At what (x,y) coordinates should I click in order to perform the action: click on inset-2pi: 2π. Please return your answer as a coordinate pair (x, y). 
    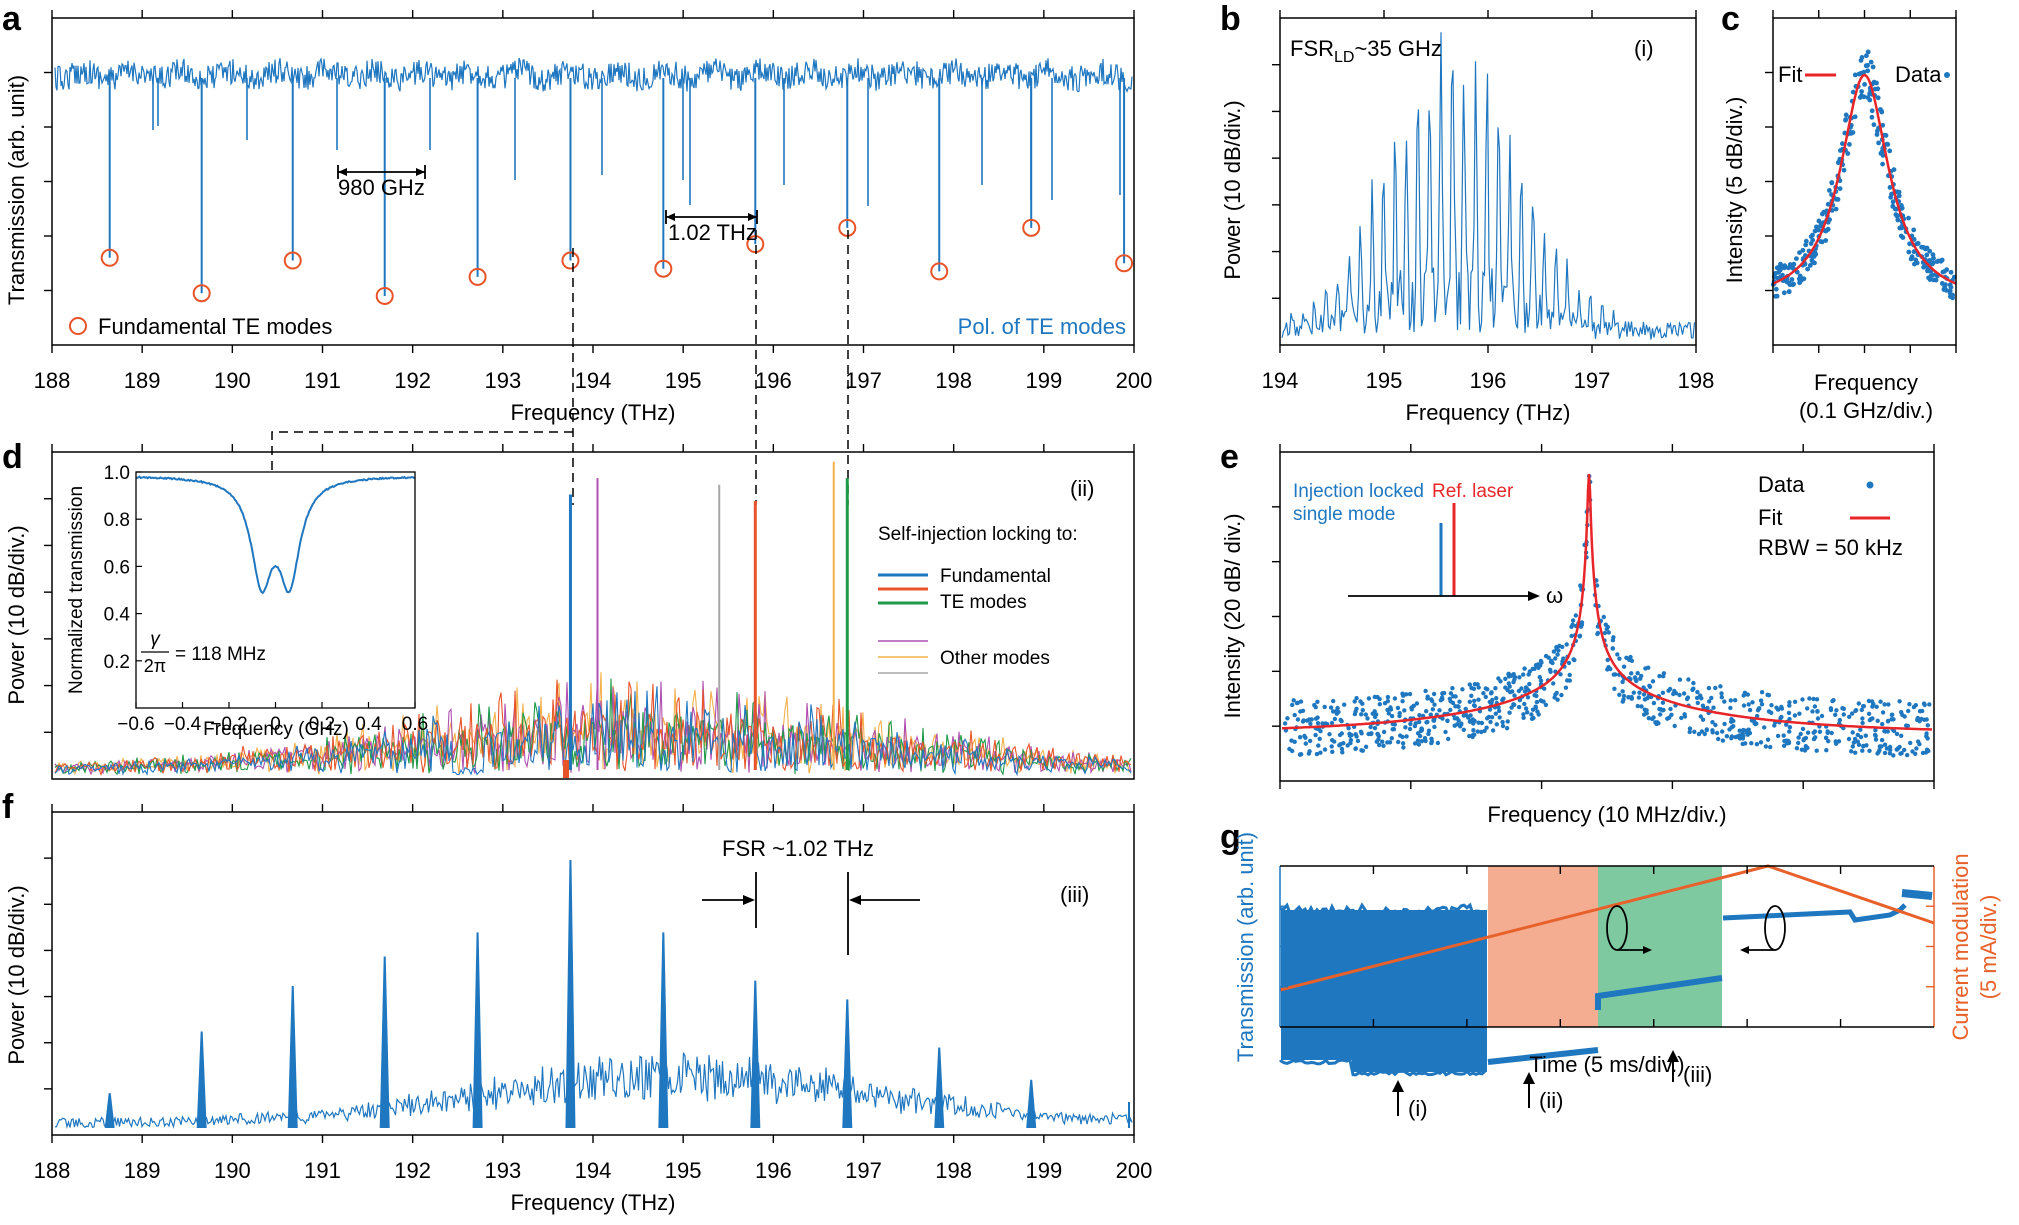
    Looking at the image, I should click on (155, 666).